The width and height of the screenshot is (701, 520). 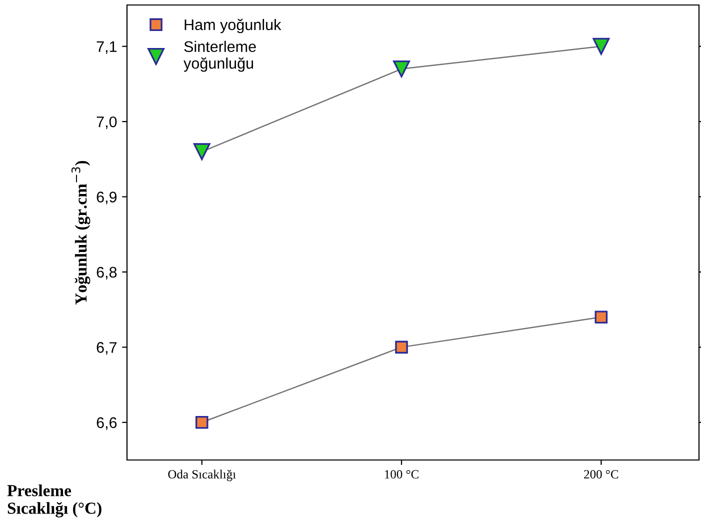 I want to click on y-tick-label: 7,0, so click(x=106, y=123).